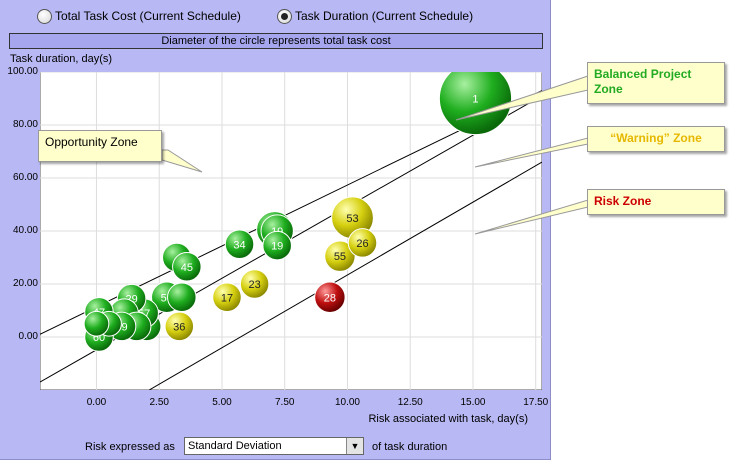 The height and width of the screenshot is (461, 735). Describe the element at coordinates (96, 402) in the screenshot. I see `x-tick-label: 0.00` at that location.